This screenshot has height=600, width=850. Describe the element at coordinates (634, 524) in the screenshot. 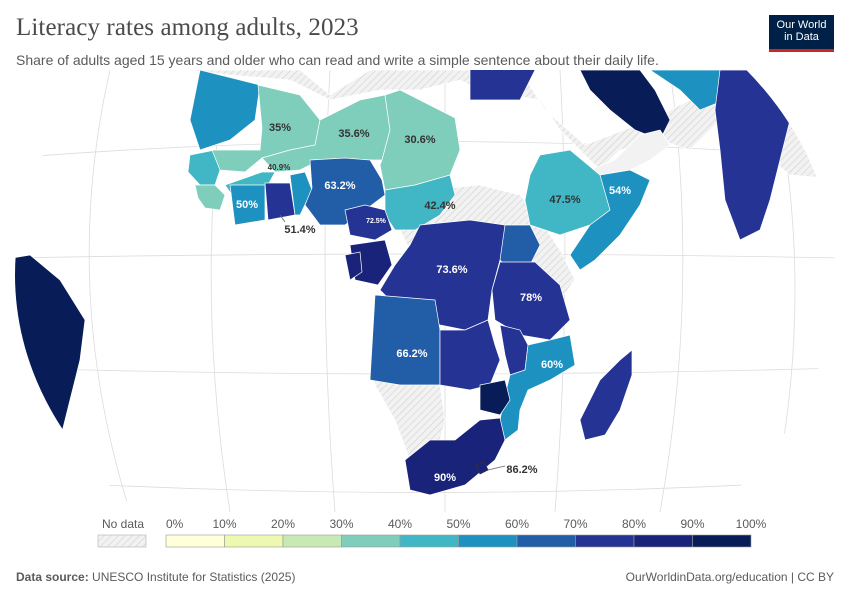

I see `legend-tick-8: 80%` at that location.